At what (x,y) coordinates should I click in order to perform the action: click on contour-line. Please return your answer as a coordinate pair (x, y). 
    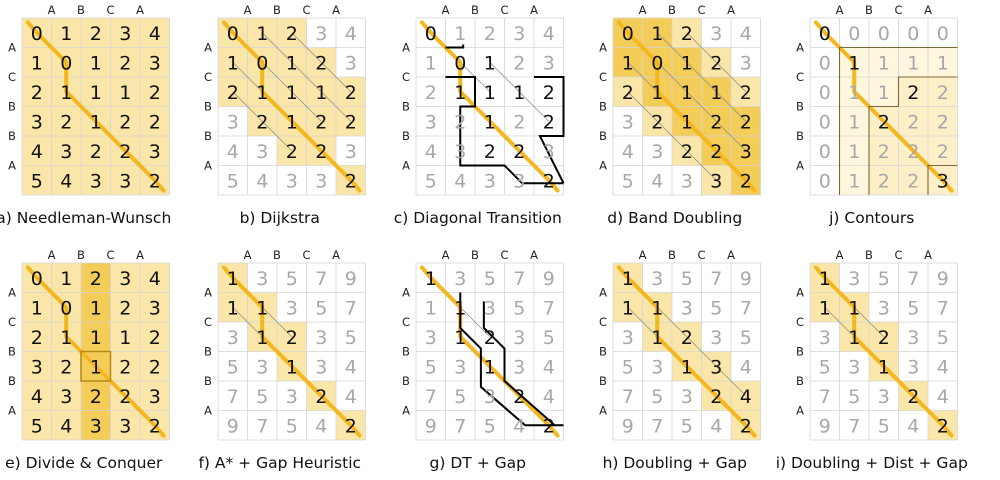
    Looking at the image, I should click on (898, 120).